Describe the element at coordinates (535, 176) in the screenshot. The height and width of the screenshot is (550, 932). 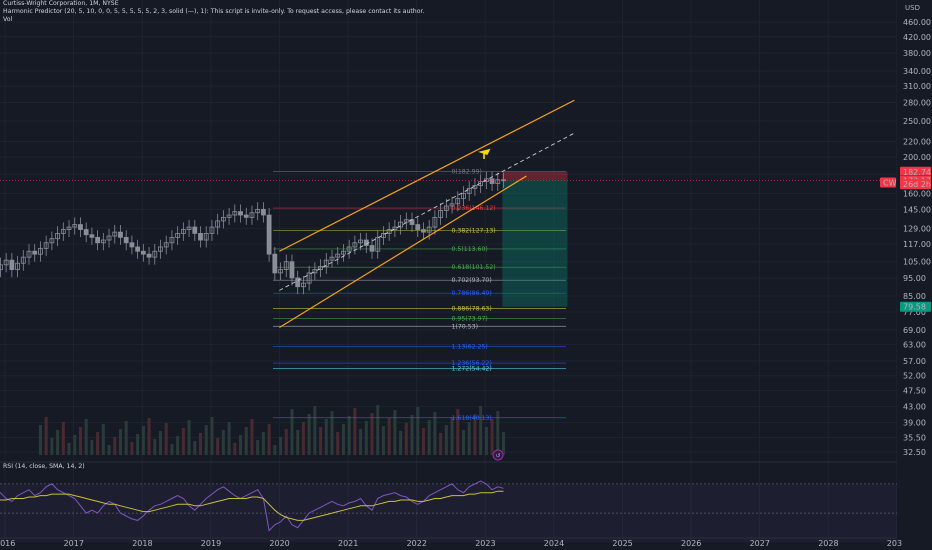
I see `stop-zone` at that location.